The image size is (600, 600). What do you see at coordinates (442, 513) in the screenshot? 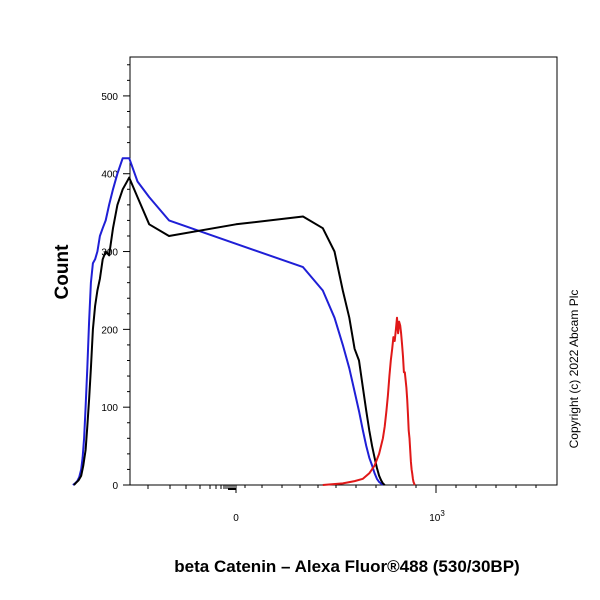
I see `x-tick-label-thousand-exponent: 3` at bounding box center [442, 513].